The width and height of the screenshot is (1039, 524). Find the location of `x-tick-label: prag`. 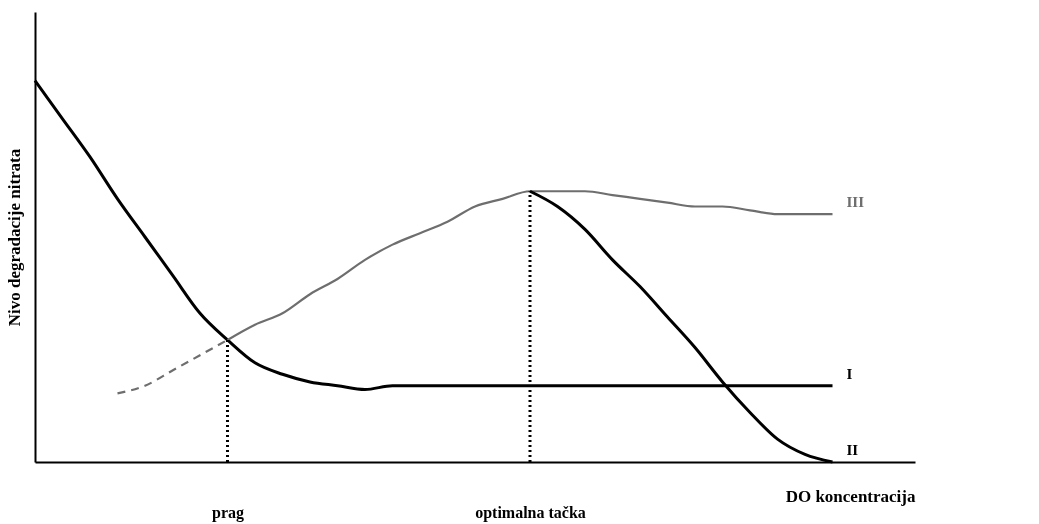

x-tick-label: prag is located at coordinates (228, 512).